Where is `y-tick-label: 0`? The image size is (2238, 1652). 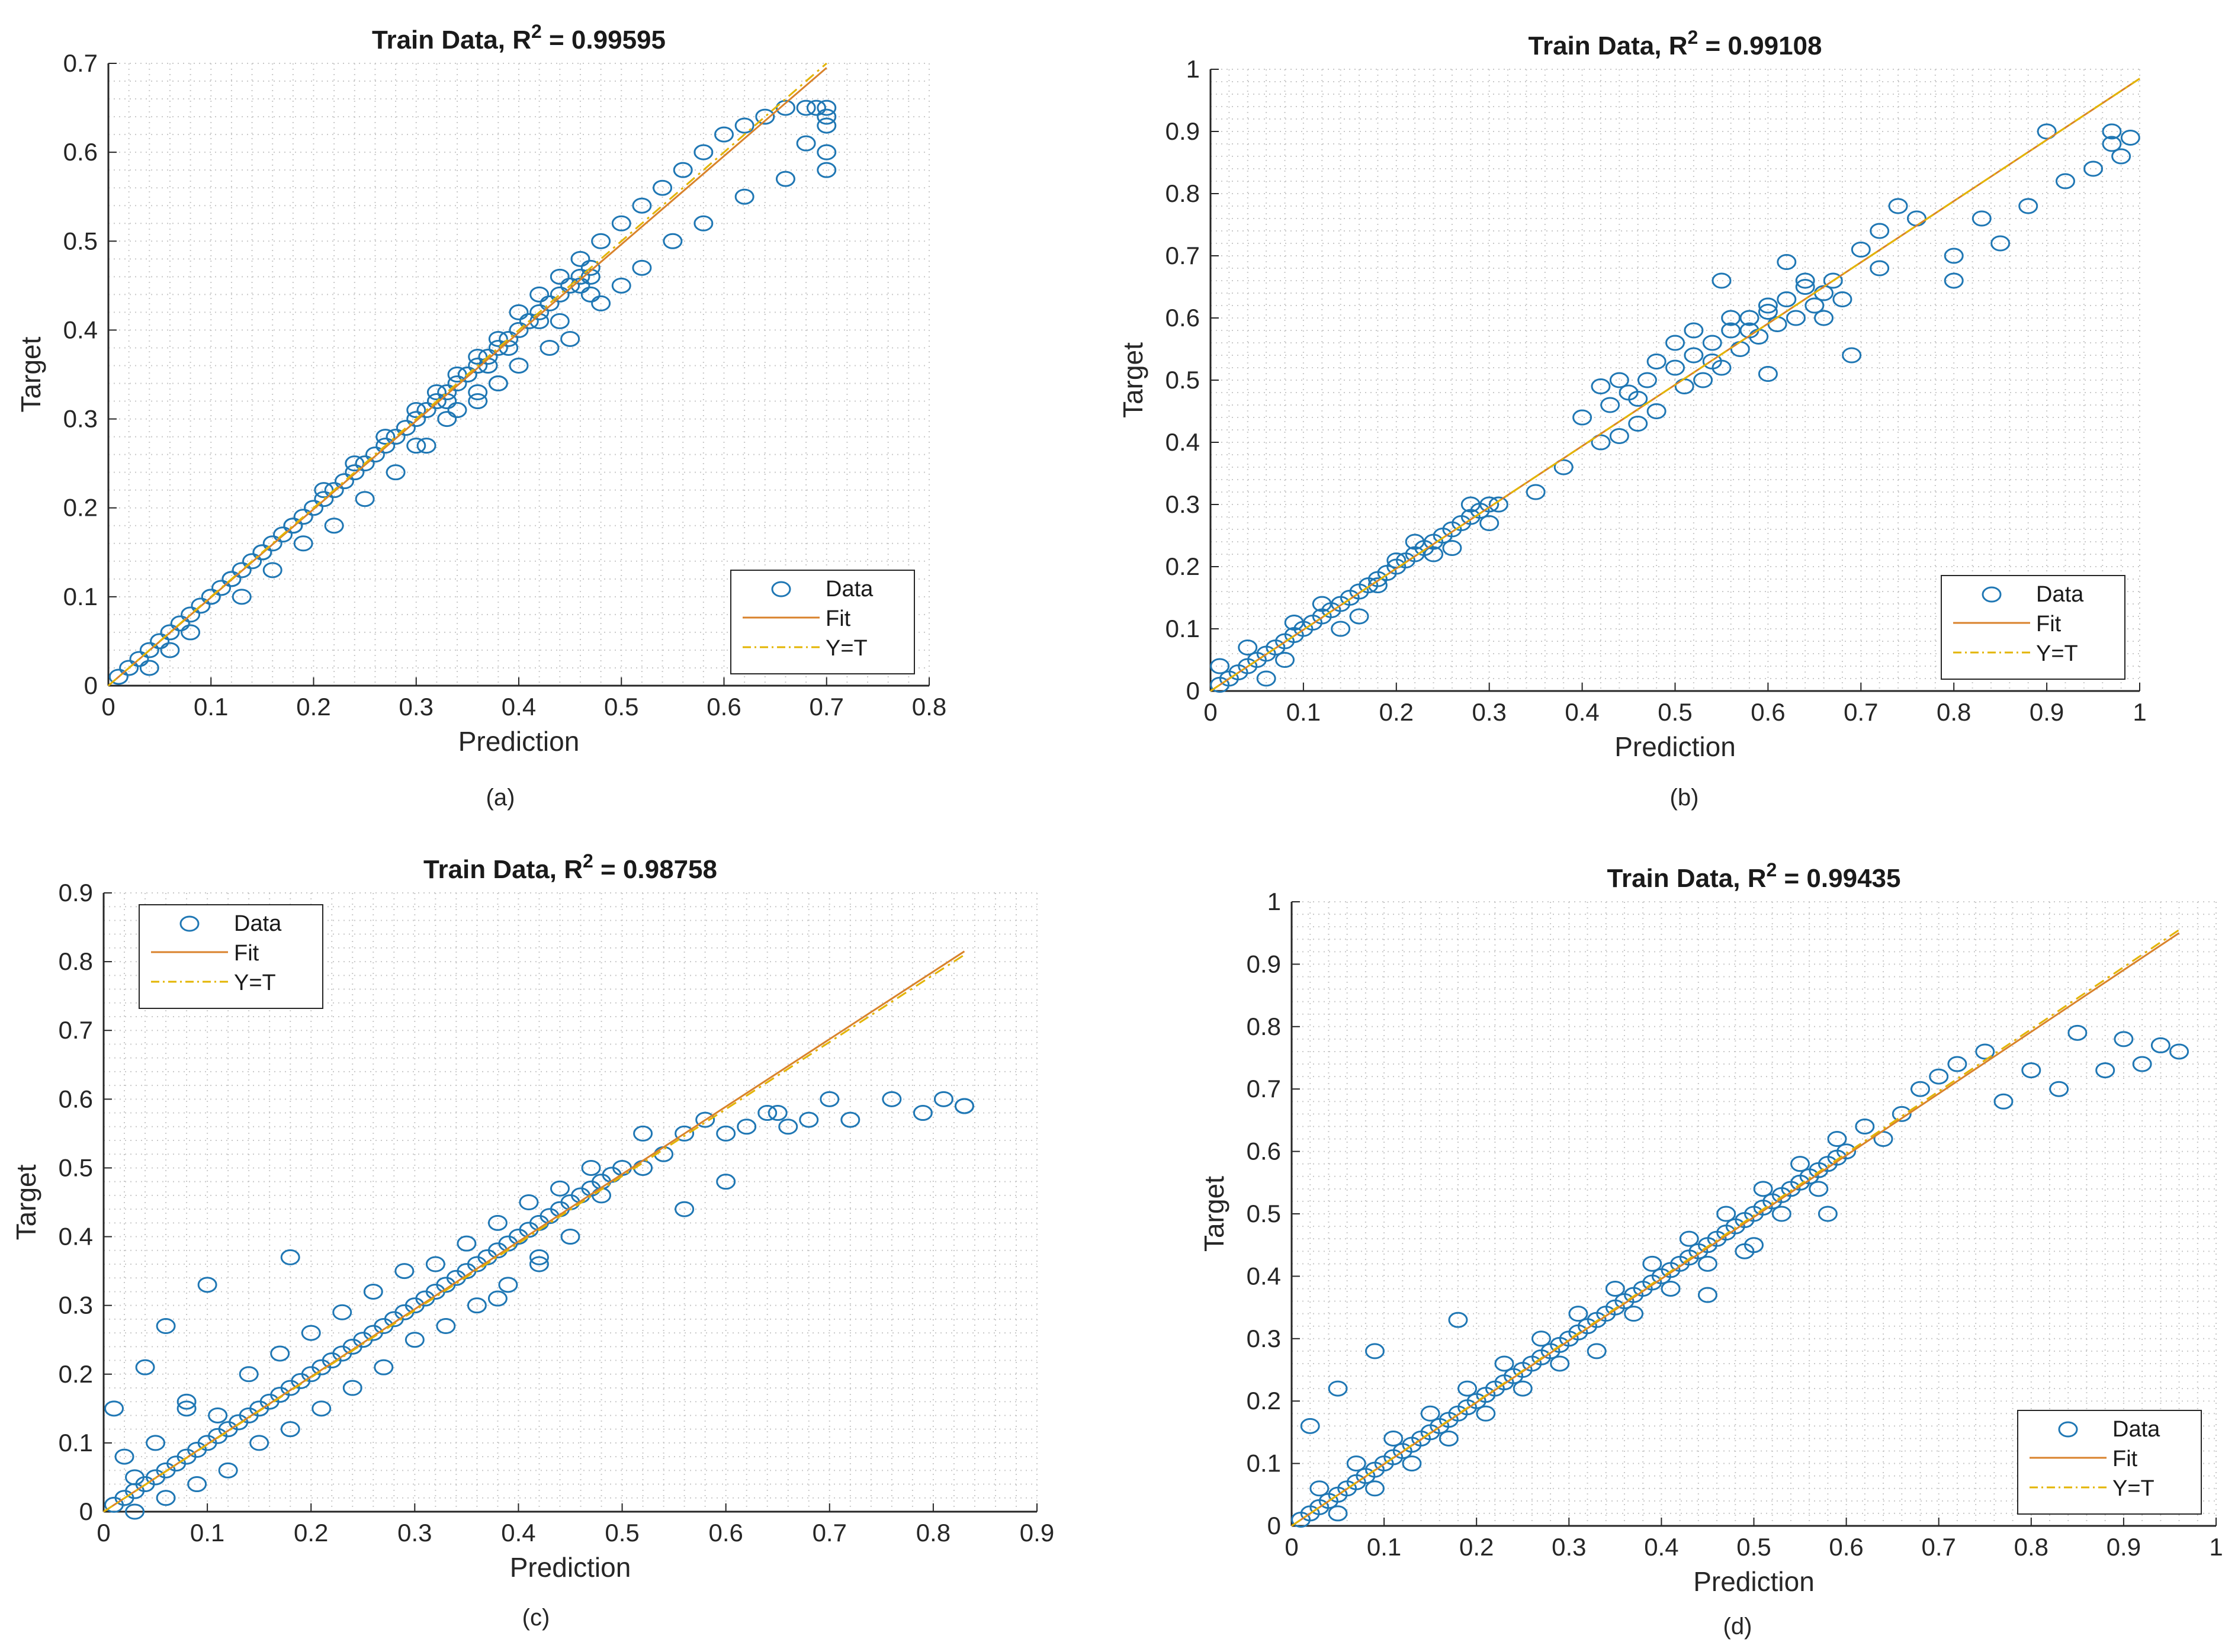
y-tick-label: 0 is located at coordinates (86, 1511).